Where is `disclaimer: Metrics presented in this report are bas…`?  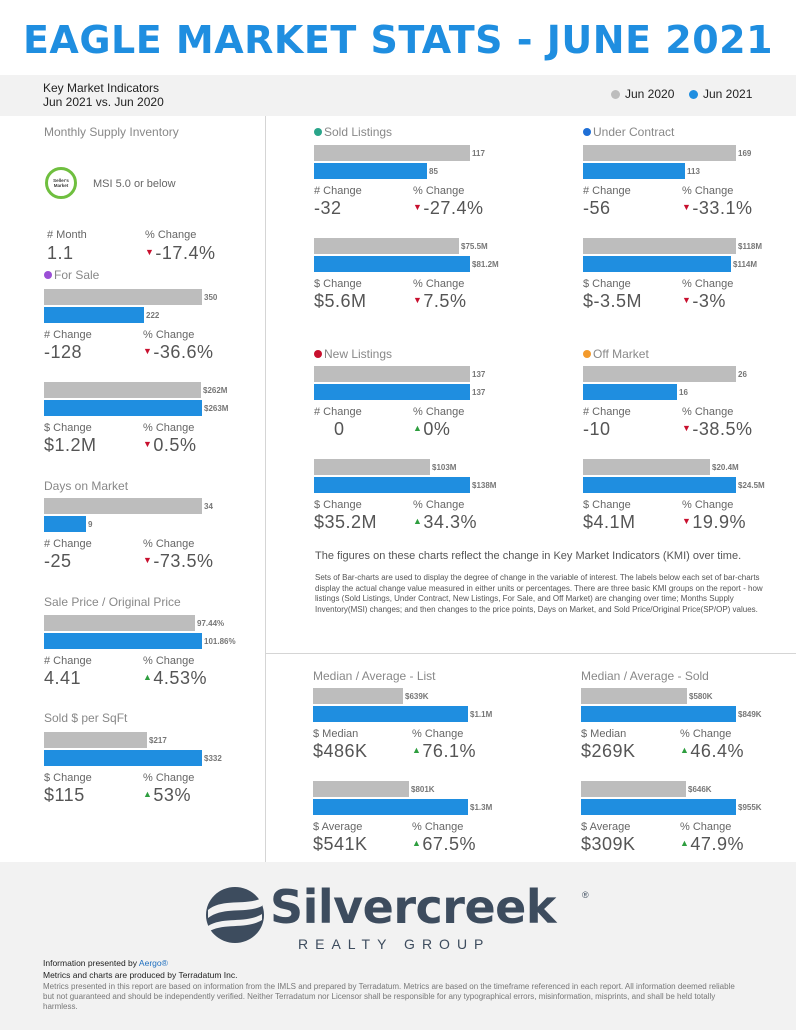
disclaimer: Metrics presented in this report are bas… is located at coordinates (389, 996).